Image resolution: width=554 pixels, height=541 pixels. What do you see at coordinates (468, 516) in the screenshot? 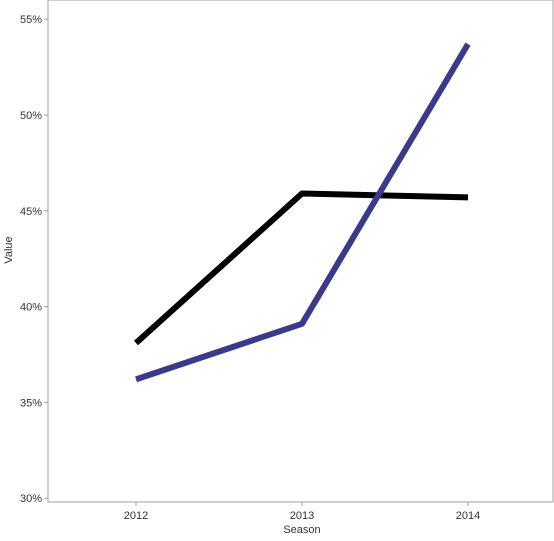
I see `x-tick-label: 2014` at bounding box center [468, 516].